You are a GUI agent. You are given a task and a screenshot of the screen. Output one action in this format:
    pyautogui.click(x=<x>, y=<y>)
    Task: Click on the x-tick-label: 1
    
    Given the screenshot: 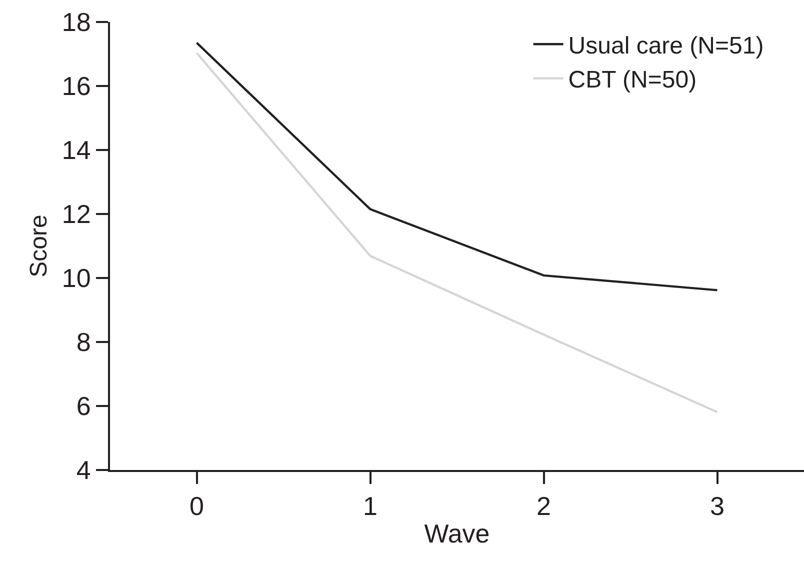 What is the action you would take?
    pyautogui.click(x=370, y=506)
    